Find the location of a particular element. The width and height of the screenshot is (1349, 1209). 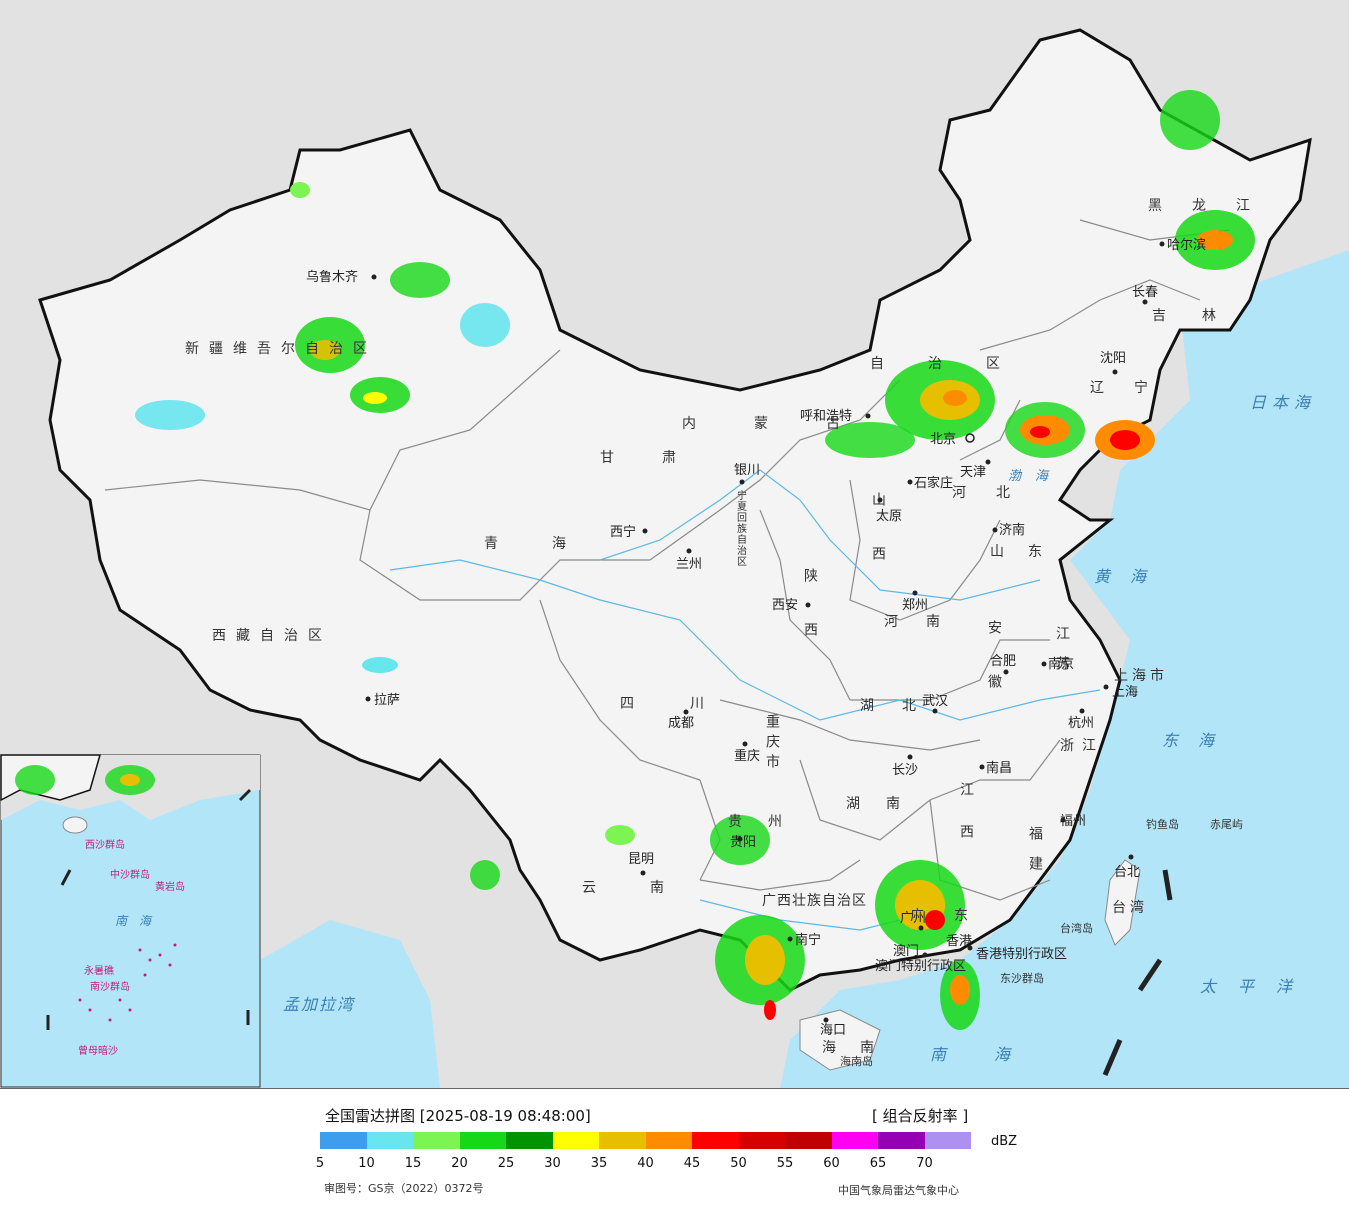

city-label: 贵阳 is located at coordinates (743, 842).